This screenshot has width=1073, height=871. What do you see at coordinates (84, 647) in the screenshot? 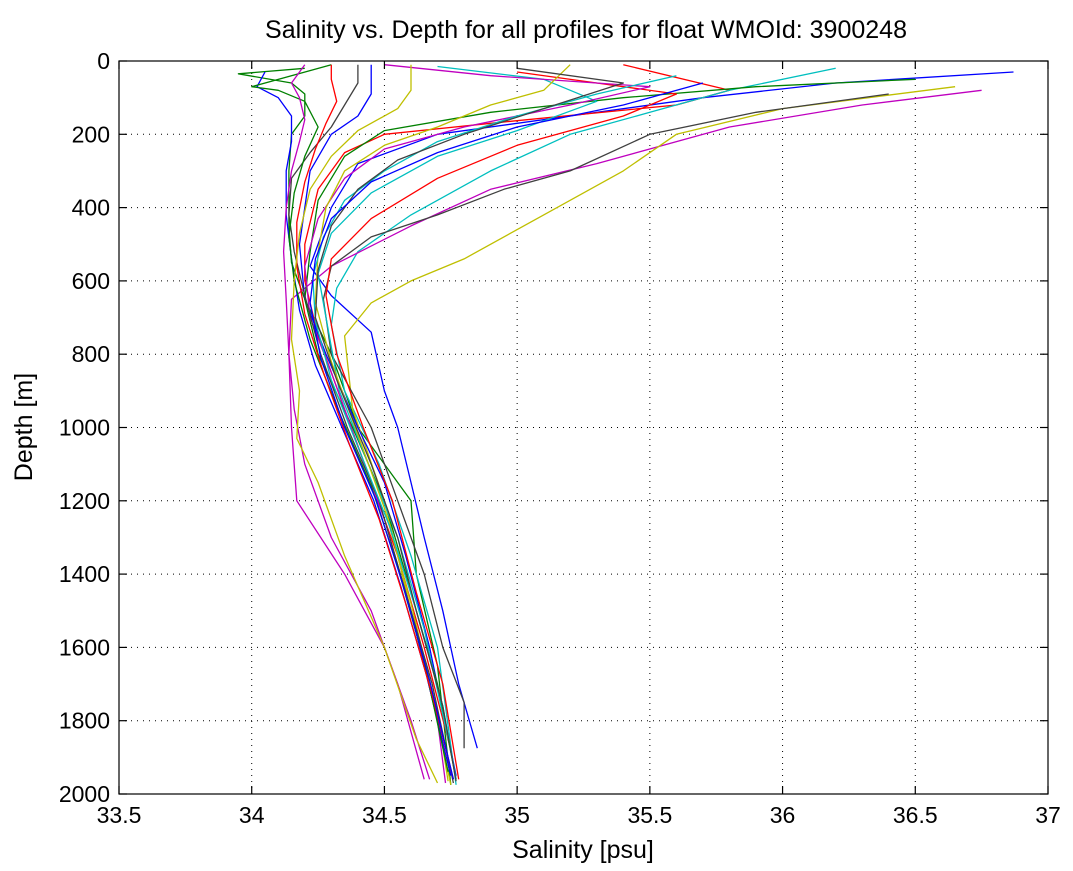
I see `y-tick-label: 1600` at bounding box center [84, 647].